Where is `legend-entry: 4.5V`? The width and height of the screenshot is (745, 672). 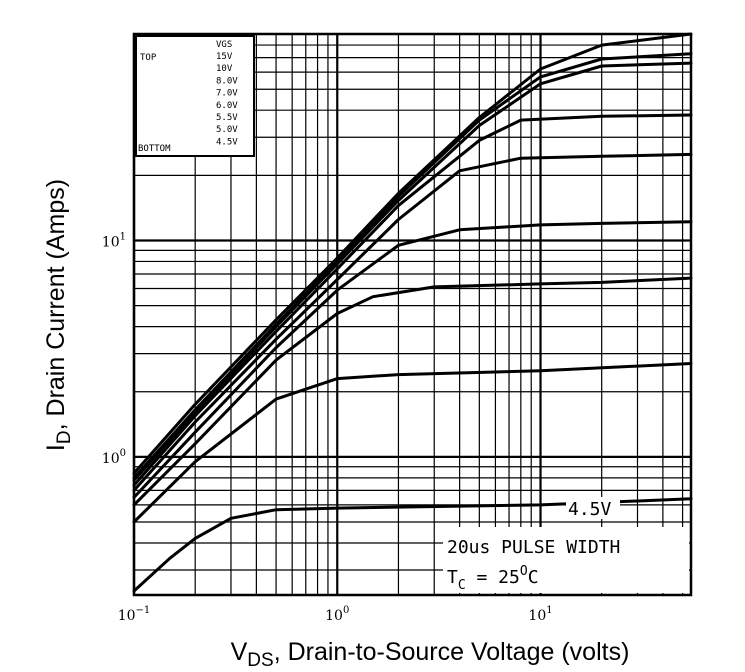 legend-entry: 4.5V is located at coordinates (227, 142).